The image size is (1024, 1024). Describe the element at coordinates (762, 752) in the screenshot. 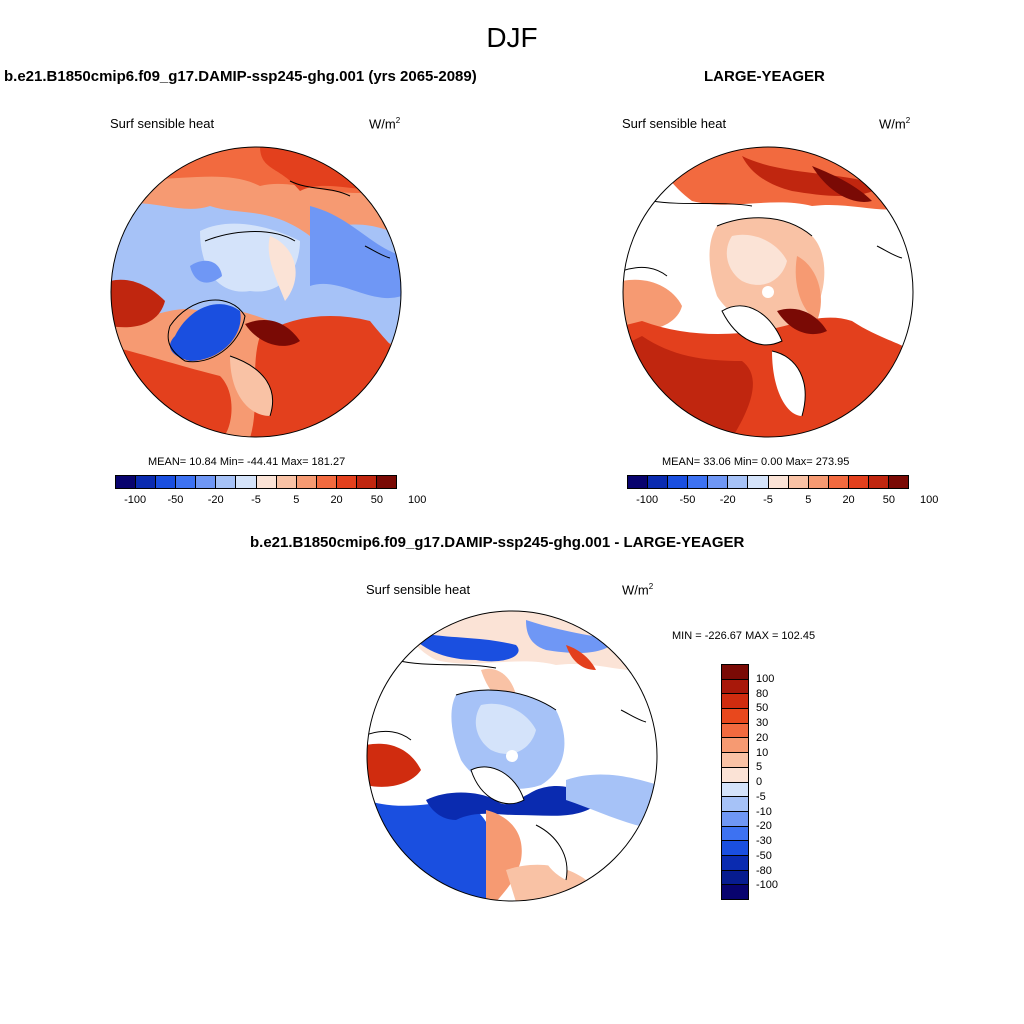

I see `colorbar-tick-label: 10` at that location.